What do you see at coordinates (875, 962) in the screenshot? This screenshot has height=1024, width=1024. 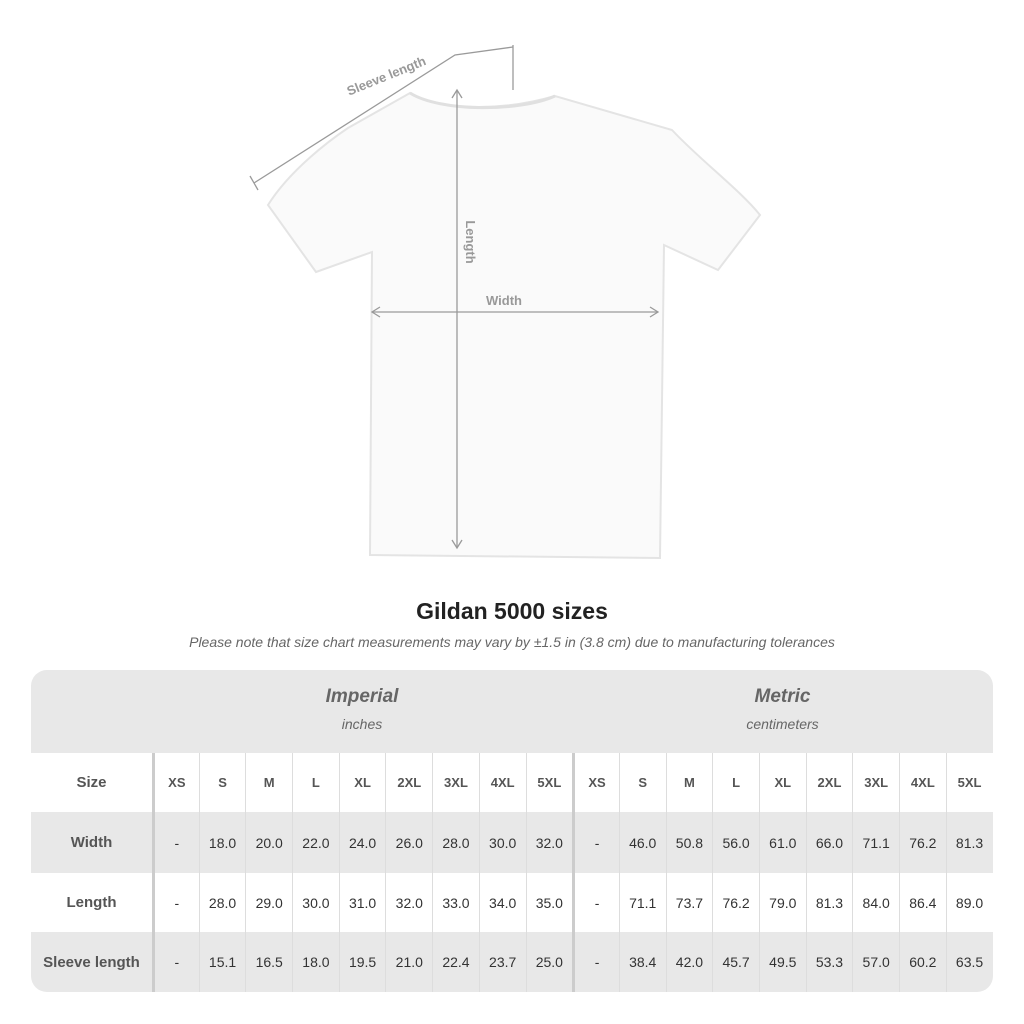 I see `table-cell: 57.0` at bounding box center [875, 962].